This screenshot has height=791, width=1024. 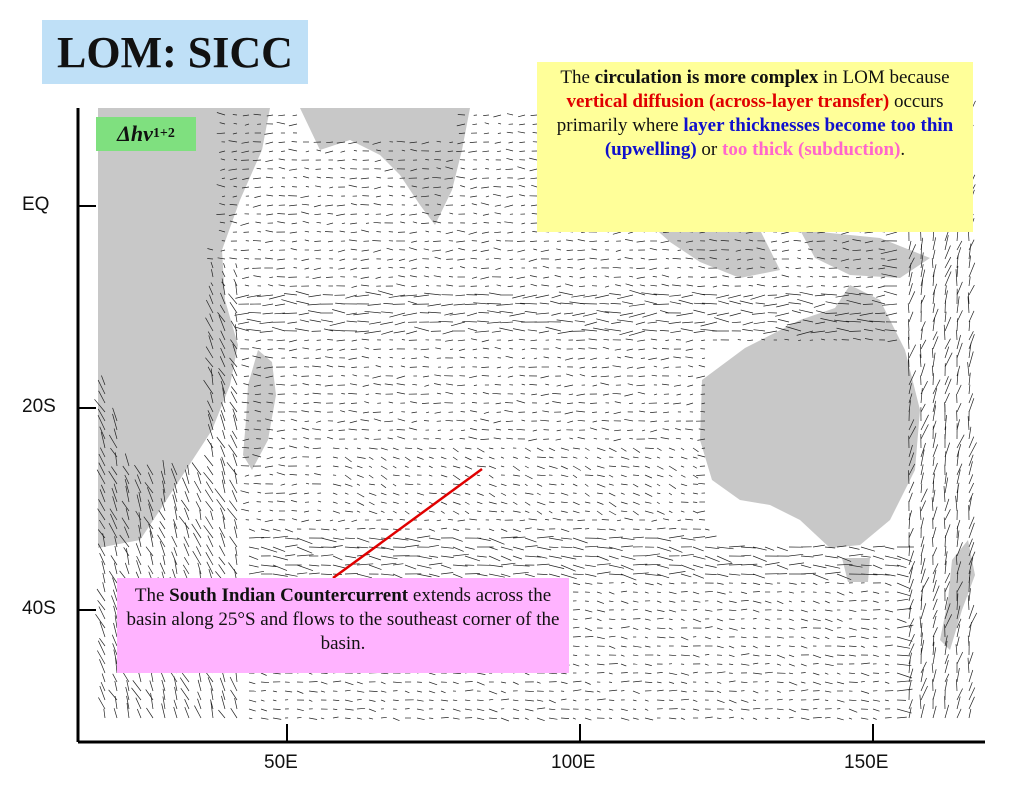 What do you see at coordinates (281, 762) in the screenshot?
I see `x-tick-label-50e: 50E` at bounding box center [281, 762].